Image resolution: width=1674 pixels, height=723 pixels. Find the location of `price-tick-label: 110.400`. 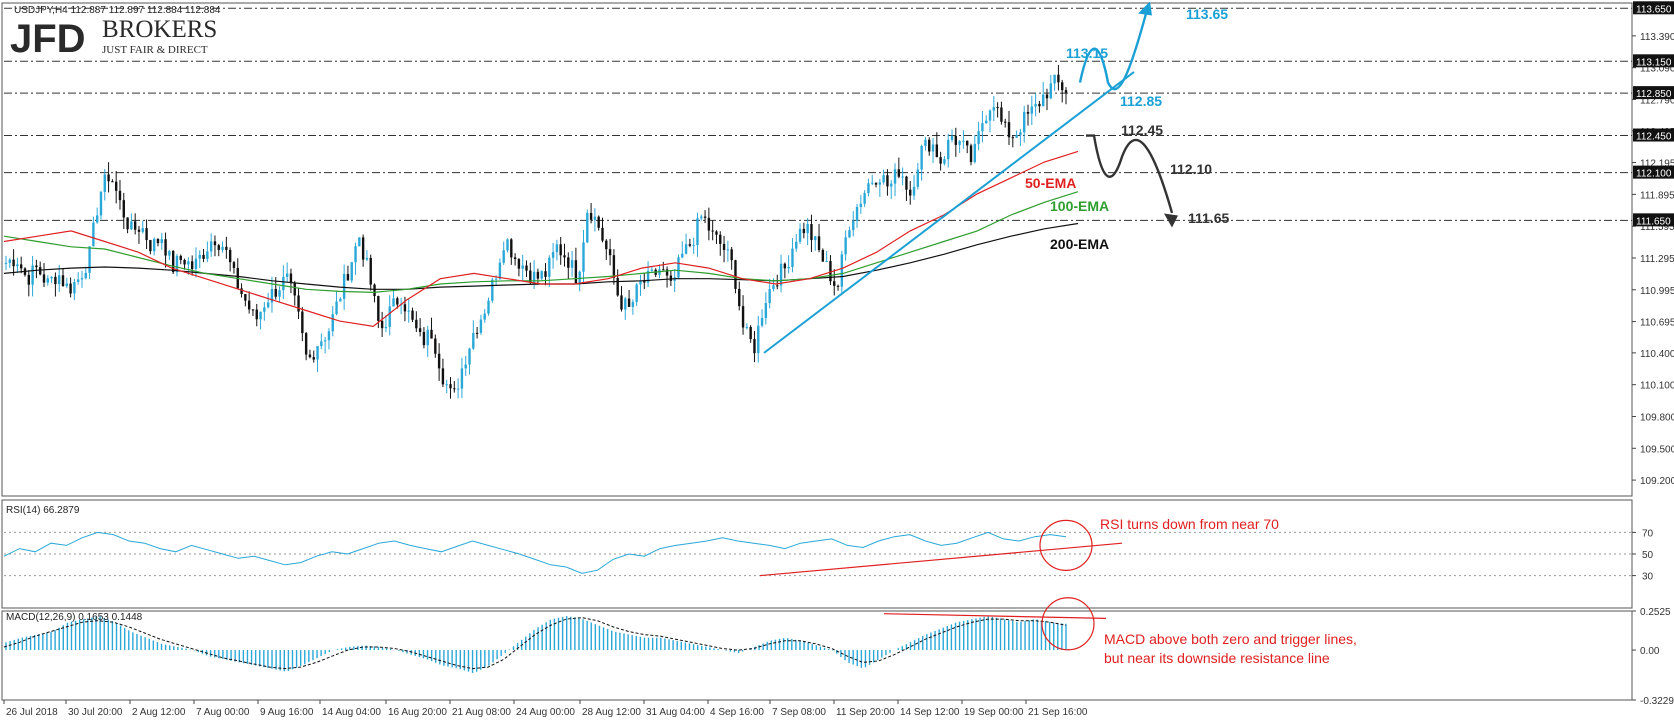

price-tick-label: 110.400 is located at coordinates (1657, 354).